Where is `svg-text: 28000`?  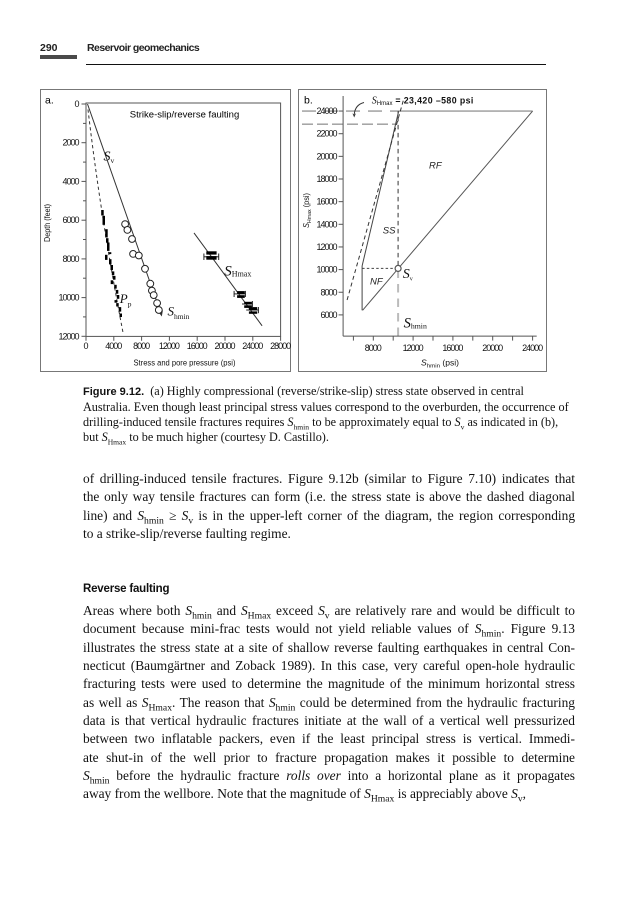 svg-text: 28000 is located at coordinates (280, 346).